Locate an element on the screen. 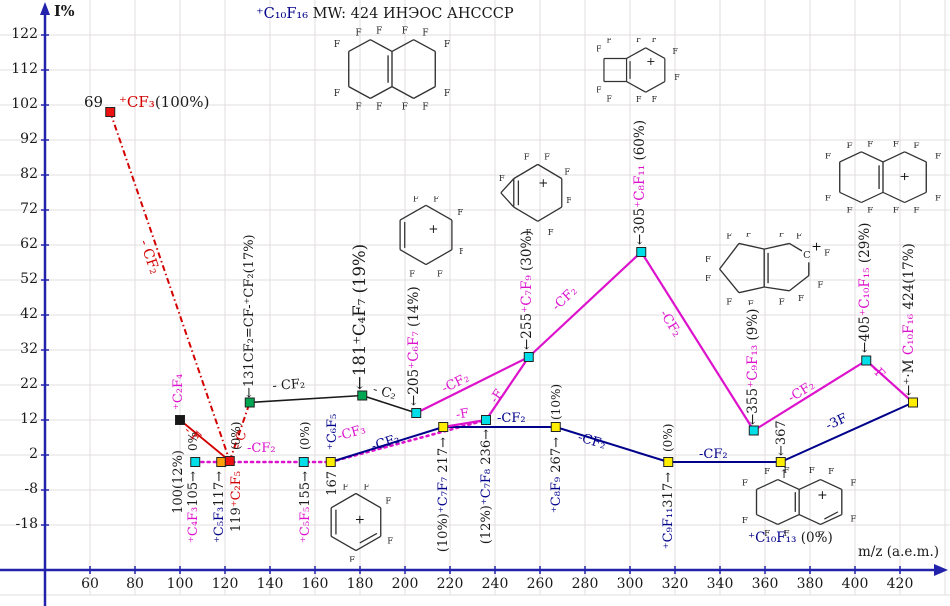 The height and width of the screenshot is (606, 950). lbl-117-below: ⁺C₅F₃117→ is located at coordinates (219, 507).